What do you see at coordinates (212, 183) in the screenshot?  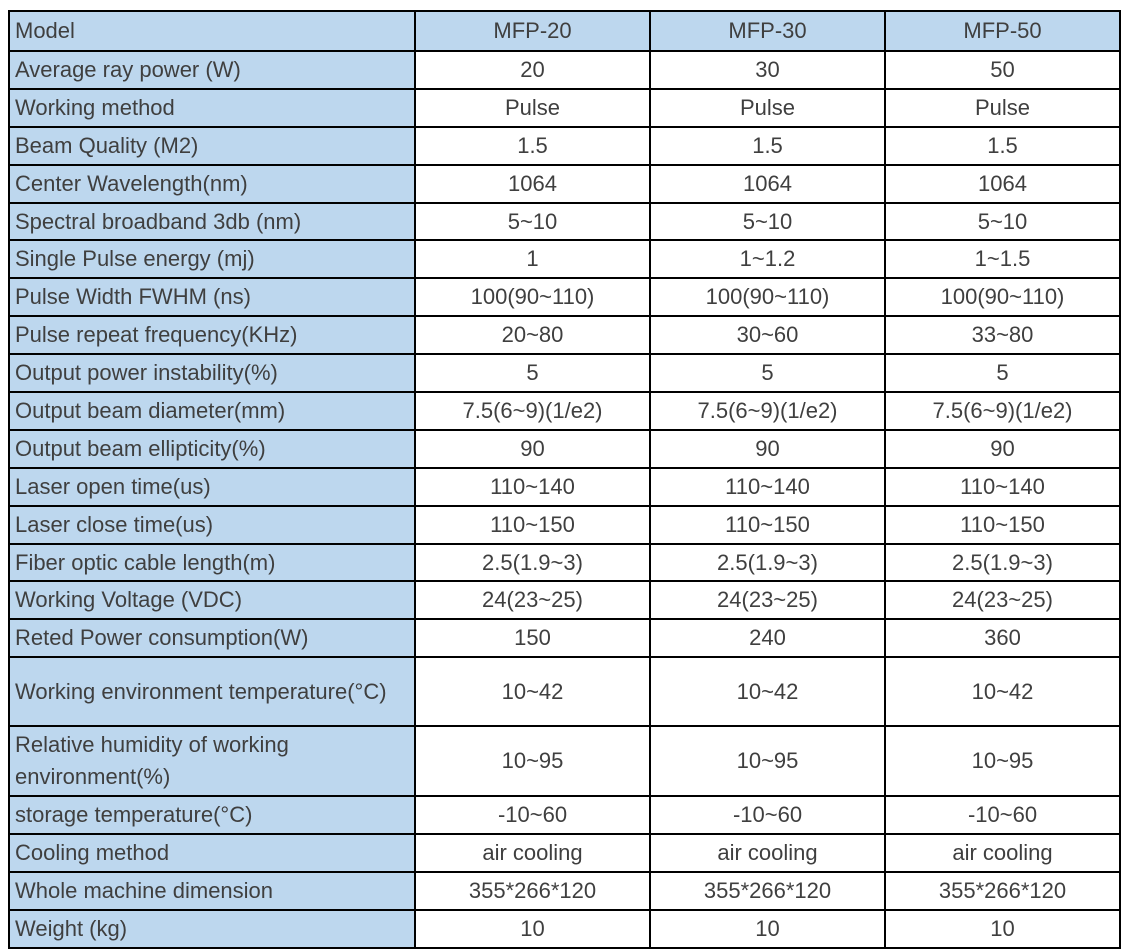 I see `spec-label-cell: Center Wavelength(nm)` at bounding box center [212, 183].